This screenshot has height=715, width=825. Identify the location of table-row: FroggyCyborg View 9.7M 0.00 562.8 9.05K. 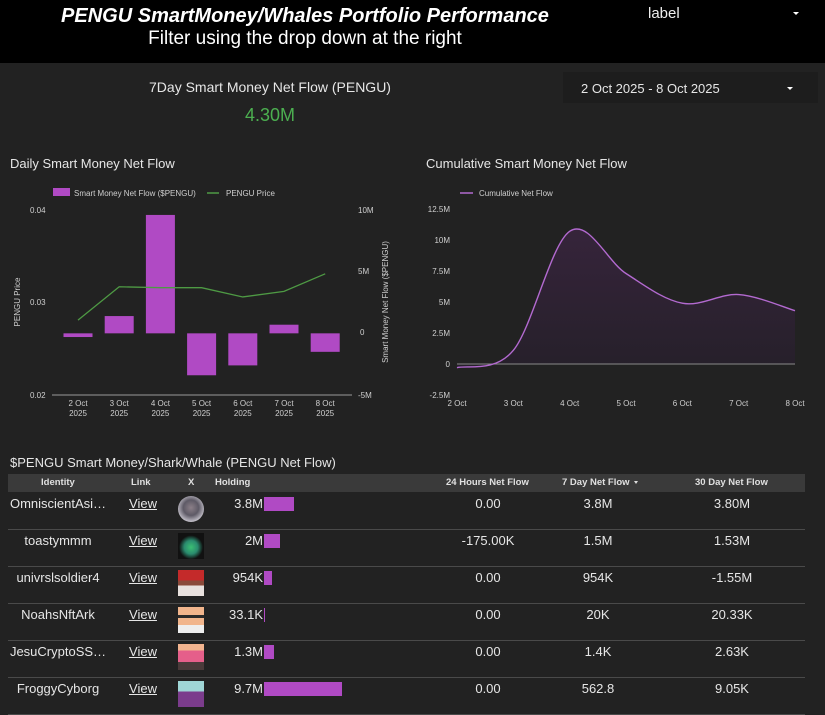
(406, 696).